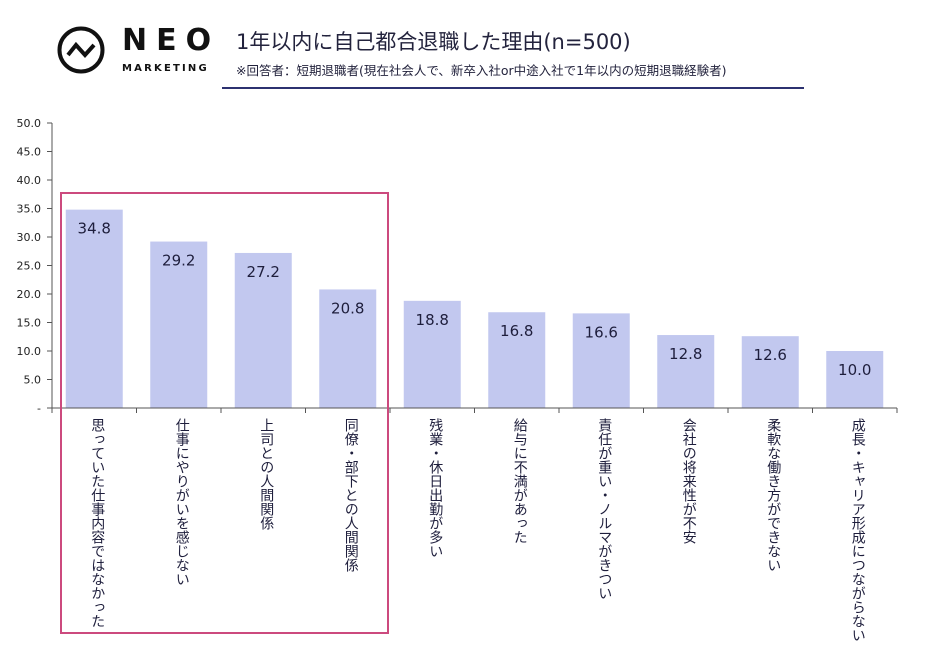 The width and height of the screenshot is (941, 667). What do you see at coordinates (347, 308) in the screenshot?
I see `value-label: 20.8` at bounding box center [347, 308].